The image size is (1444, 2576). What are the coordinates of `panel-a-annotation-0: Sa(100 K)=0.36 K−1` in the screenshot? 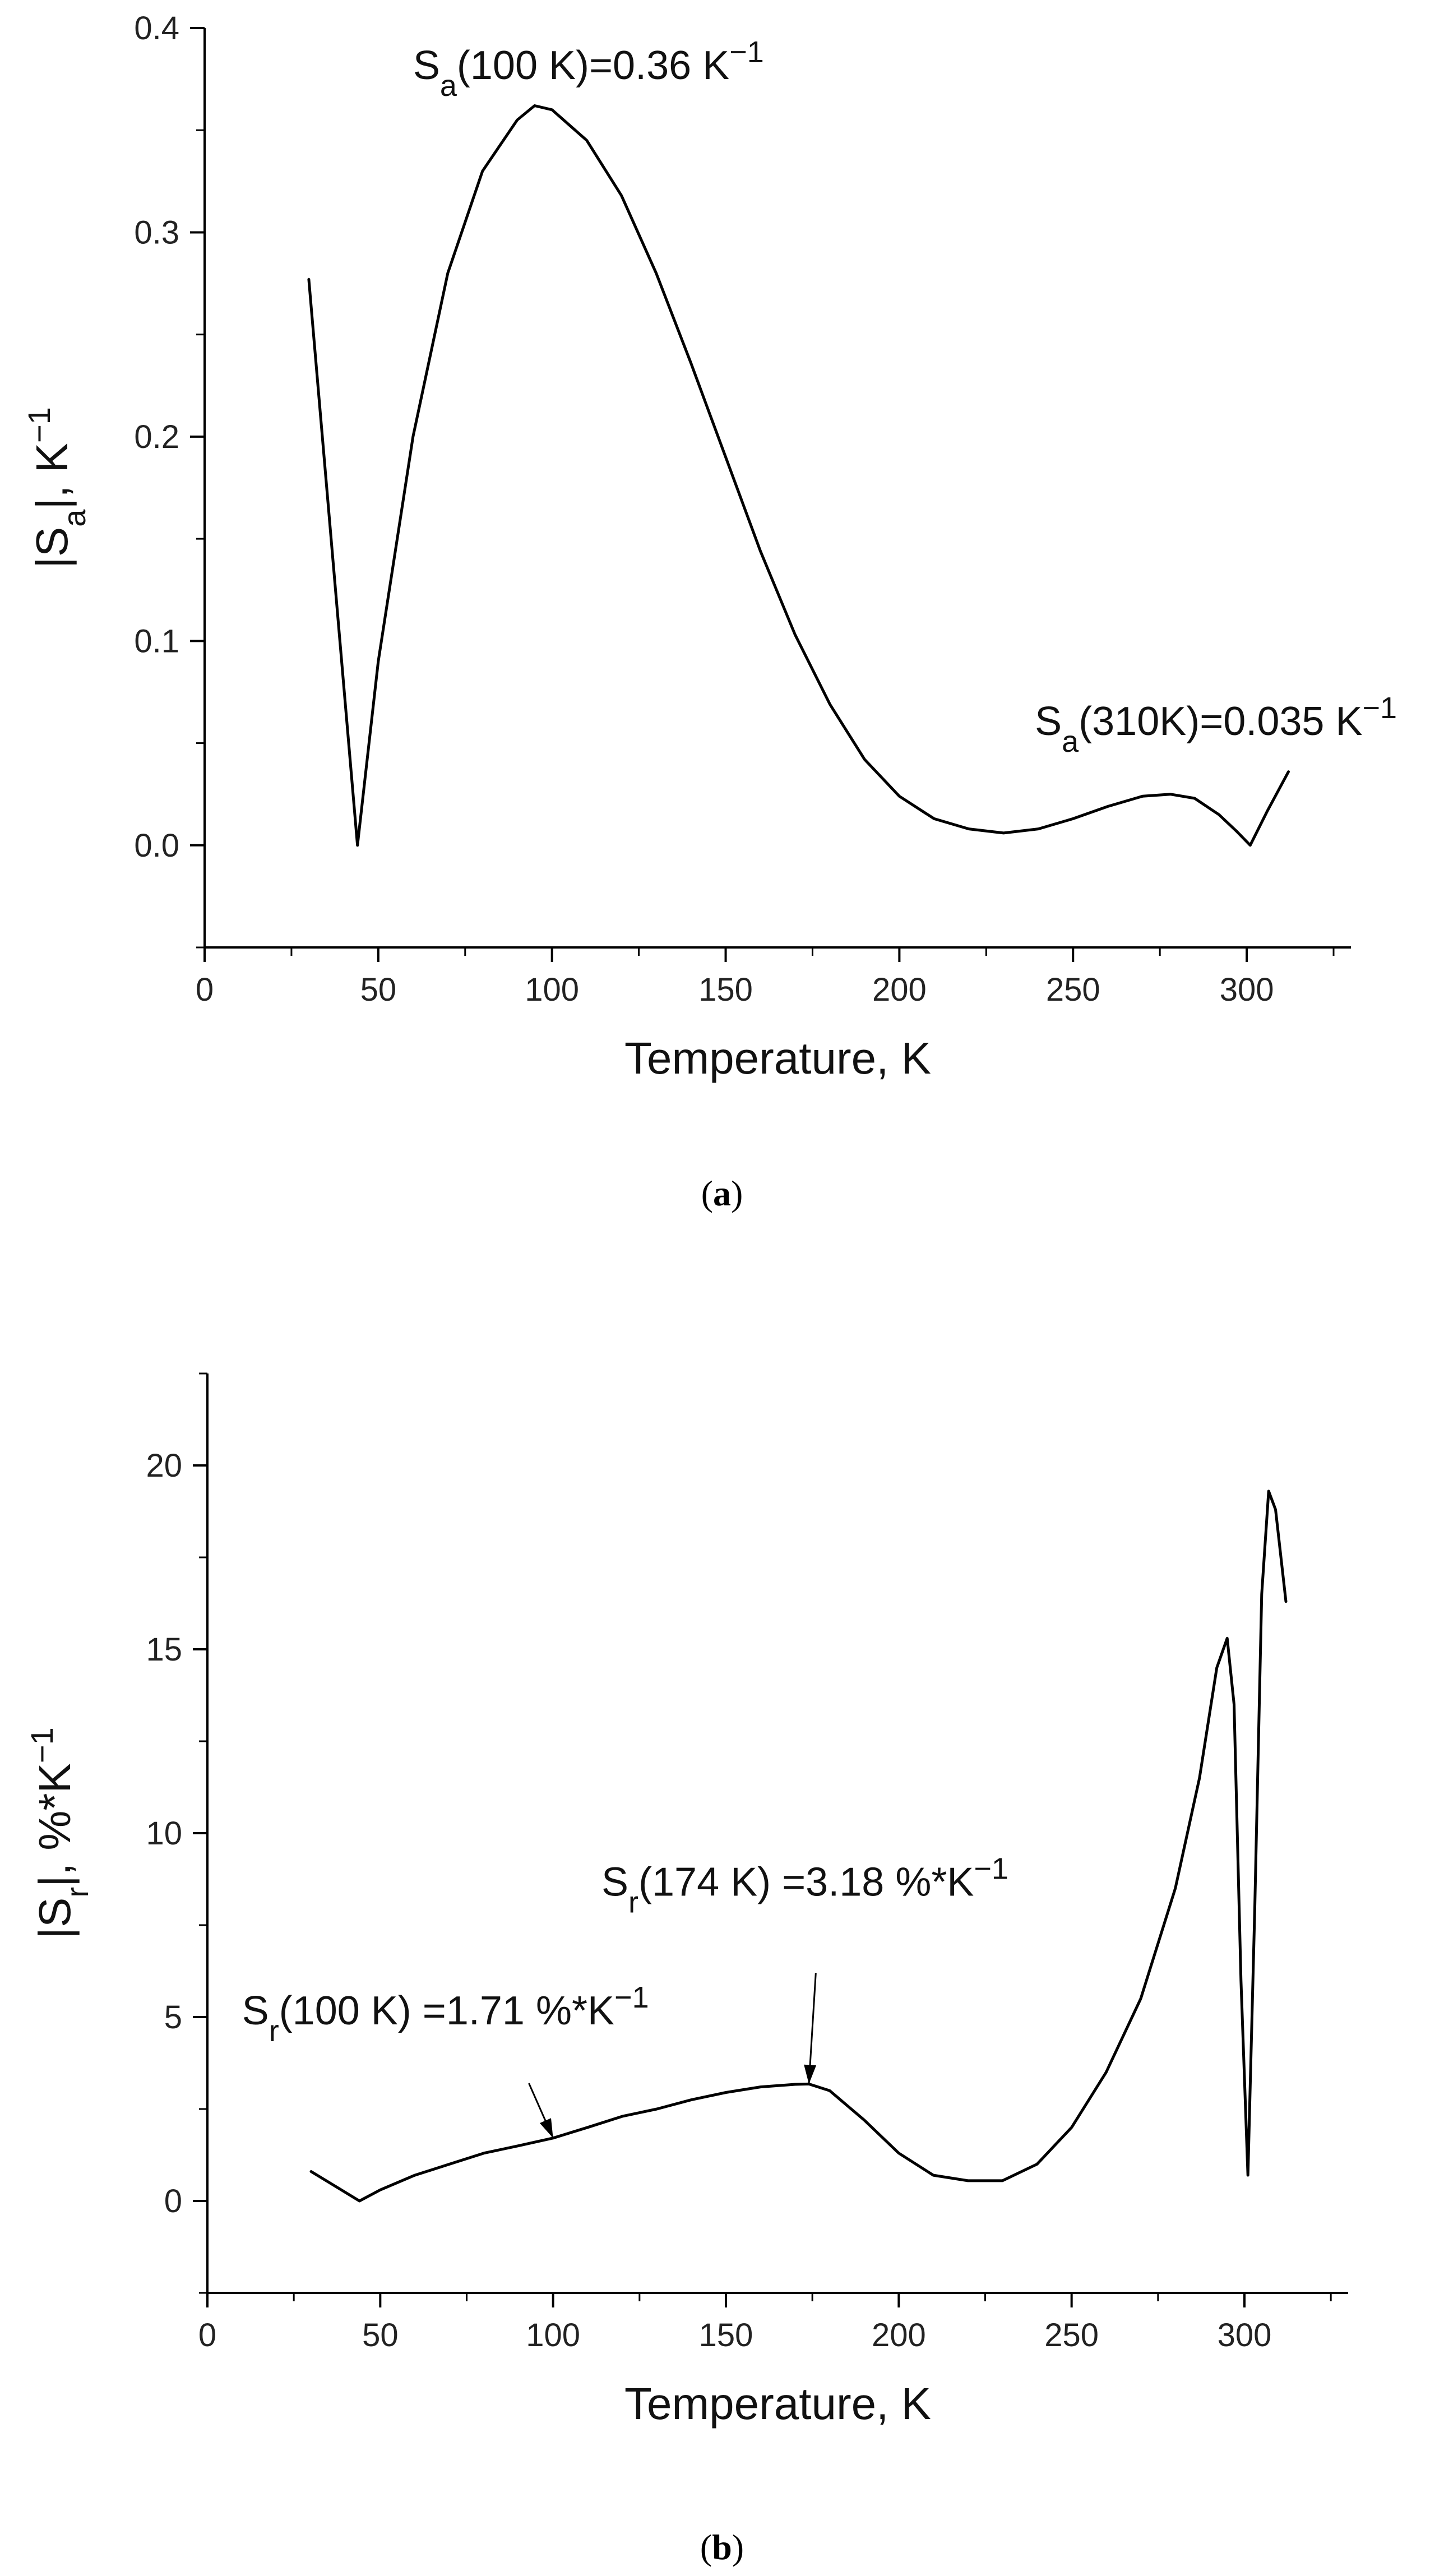 It's located at (588, 69).